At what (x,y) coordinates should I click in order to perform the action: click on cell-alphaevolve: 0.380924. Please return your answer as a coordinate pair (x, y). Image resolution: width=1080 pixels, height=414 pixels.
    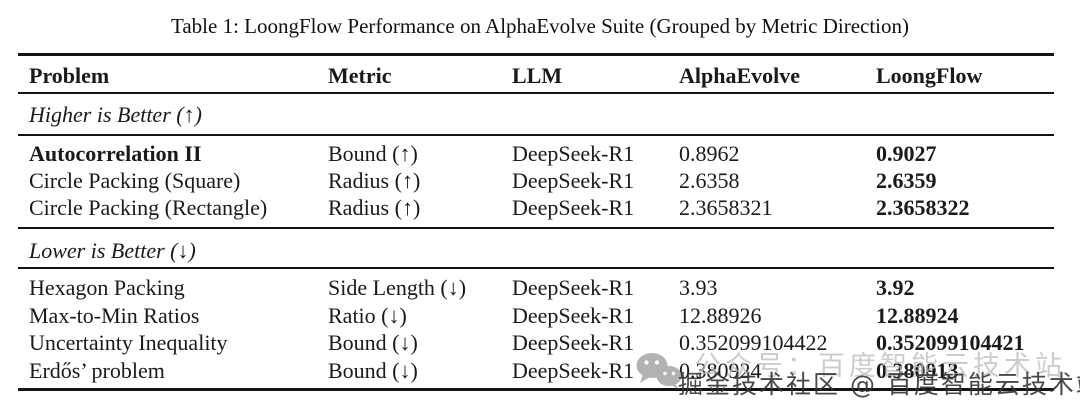
    Looking at the image, I should click on (720, 370).